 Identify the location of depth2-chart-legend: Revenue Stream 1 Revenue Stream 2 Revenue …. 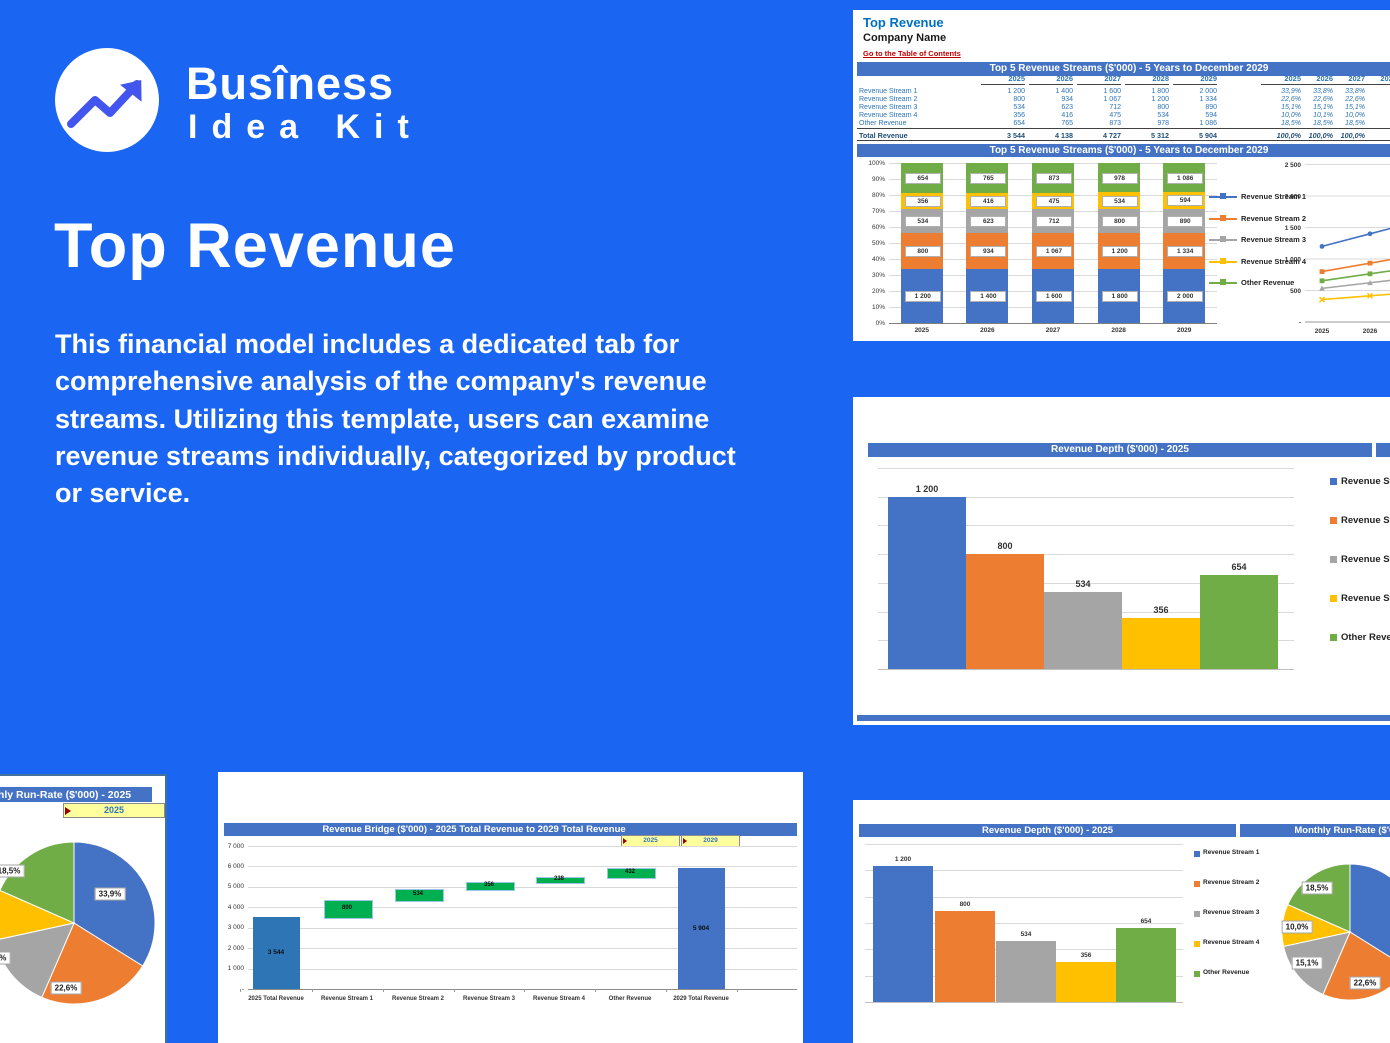
(1063, 921).